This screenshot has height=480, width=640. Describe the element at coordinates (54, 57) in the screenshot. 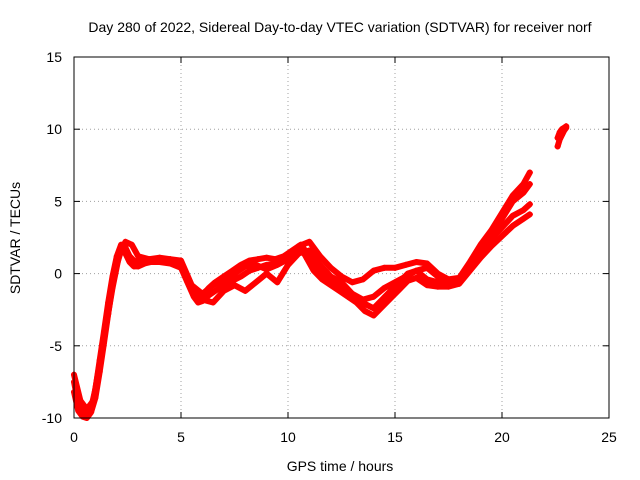

I see `y-tick-label: 15` at that location.